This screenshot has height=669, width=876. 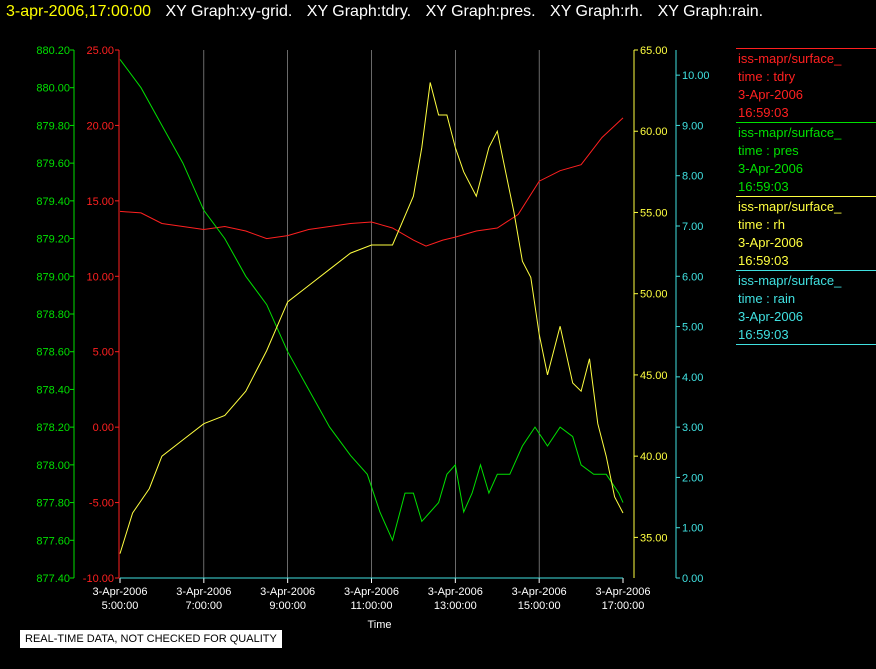 What do you see at coordinates (654, 457) in the screenshot?
I see `rh-axis-tick-label: 40.00` at bounding box center [654, 457].